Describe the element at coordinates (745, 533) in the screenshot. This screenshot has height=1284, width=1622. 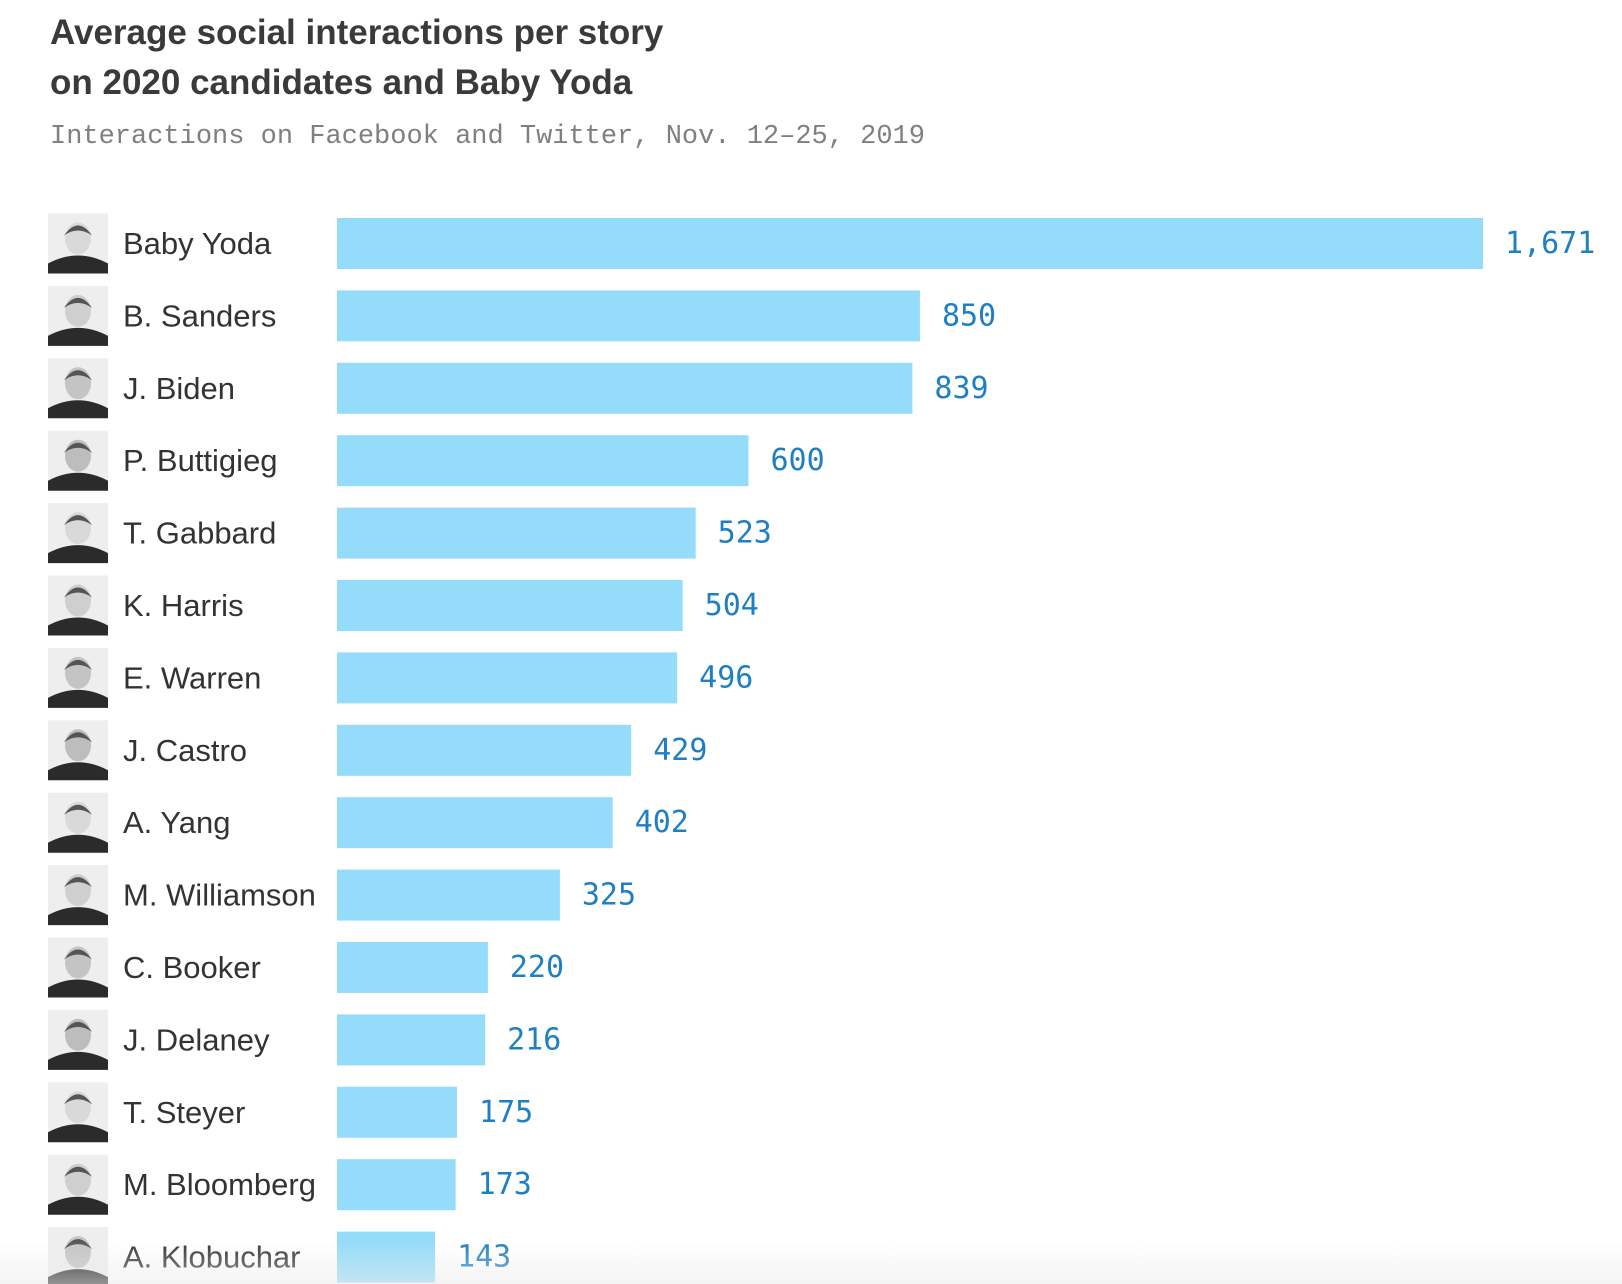
I see `value-label-t-gabbard: 523` at that location.